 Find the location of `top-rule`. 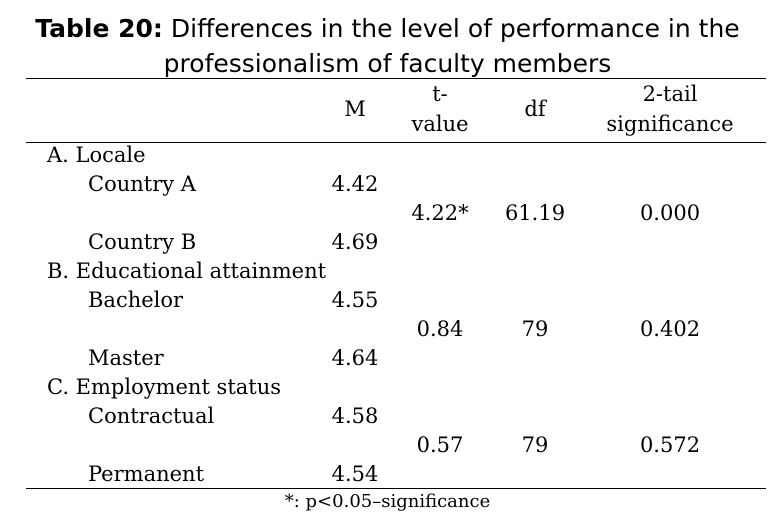

top-rule is located at coordinates (396, 78).